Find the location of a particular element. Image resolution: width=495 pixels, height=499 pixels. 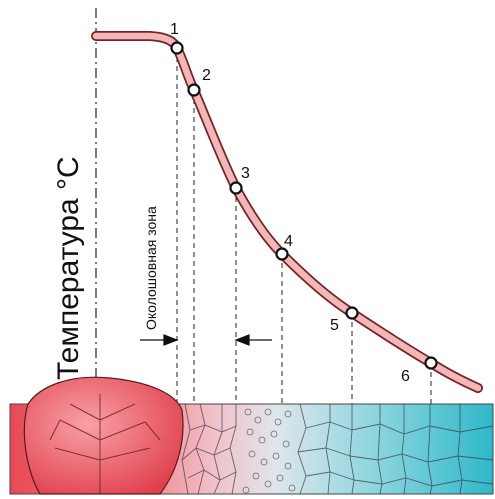

point-label-2: 2 is located at coordinates (206, 75).